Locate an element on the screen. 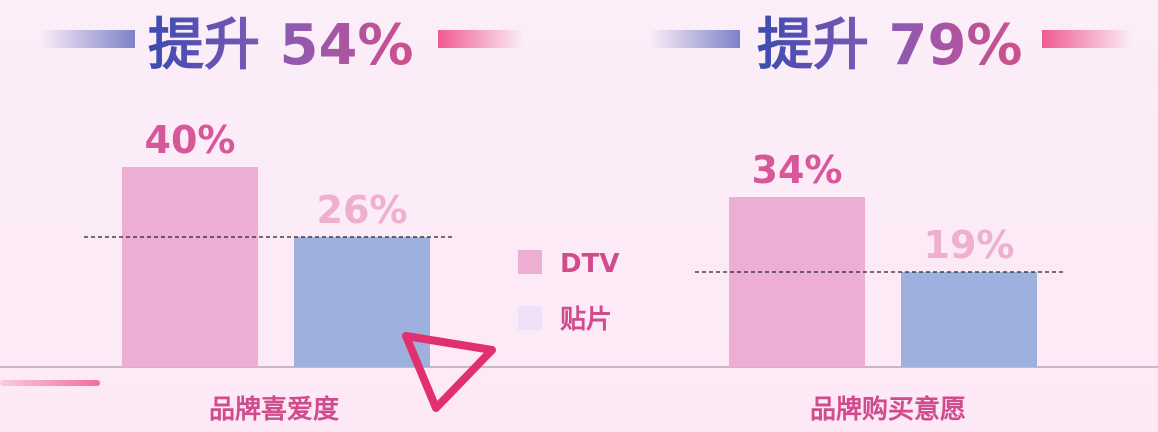  headline-2-right-decoration is located at coordinates (1087, 39).